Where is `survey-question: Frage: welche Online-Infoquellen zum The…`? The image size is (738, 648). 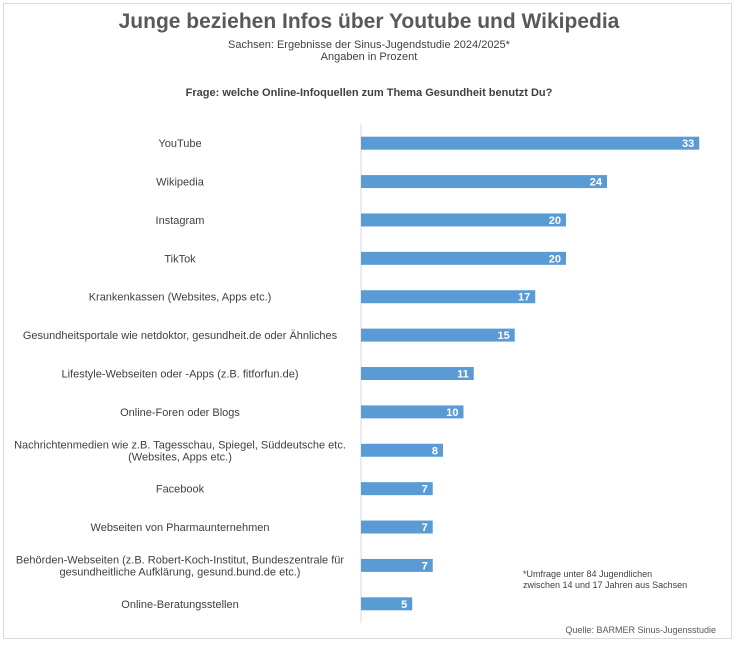
survey-question: Frage: welche Online-Infoquellen zum The… is located at coordinates (369, 93).